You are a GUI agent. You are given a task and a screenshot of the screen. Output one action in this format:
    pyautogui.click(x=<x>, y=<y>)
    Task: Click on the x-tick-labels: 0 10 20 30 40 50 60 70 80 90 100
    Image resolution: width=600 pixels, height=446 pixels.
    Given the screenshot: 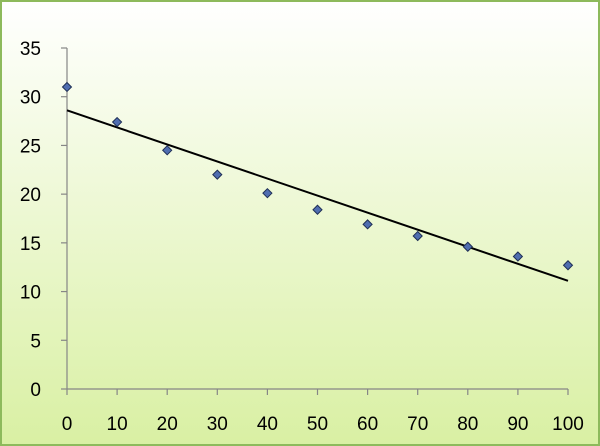 What is the action you would take?
    pyautogui.click(x=323, y=424)
    